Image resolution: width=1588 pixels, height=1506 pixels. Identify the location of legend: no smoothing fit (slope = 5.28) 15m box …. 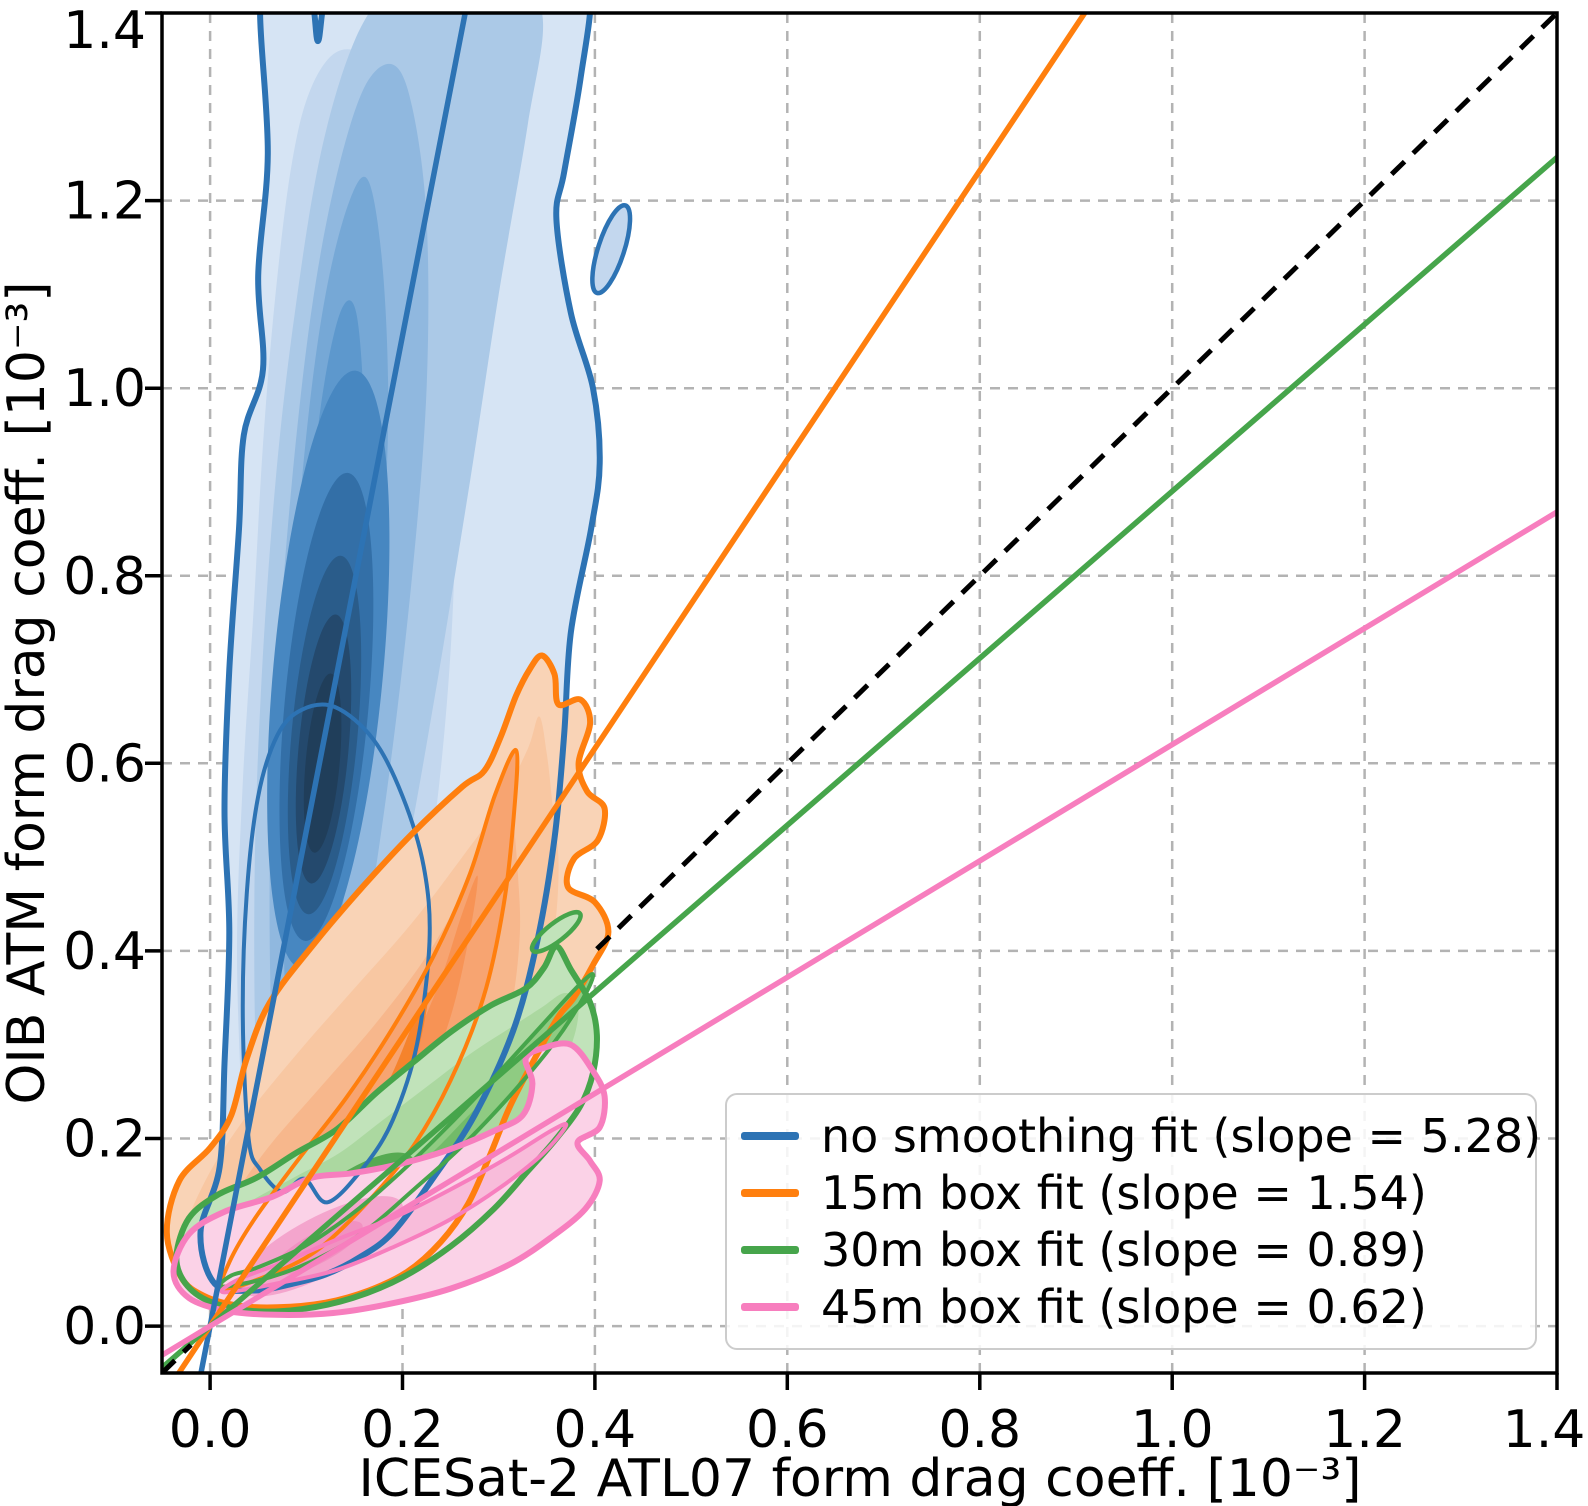
(1133, 1221).